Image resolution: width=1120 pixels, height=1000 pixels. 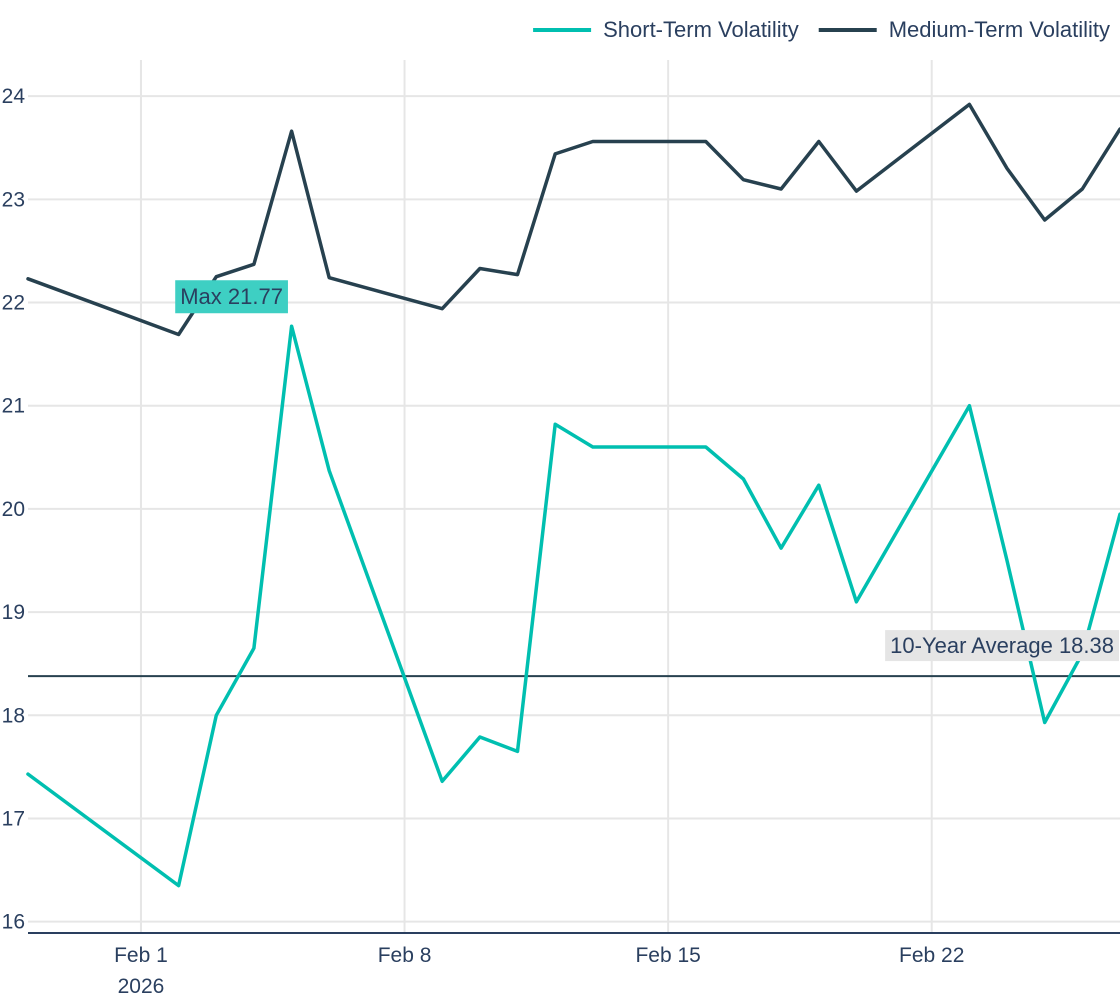 What do you see at coordinates (13, 818) in the screenshot?
I see `y-tick-label: 17` at bounding box center [13, 818].